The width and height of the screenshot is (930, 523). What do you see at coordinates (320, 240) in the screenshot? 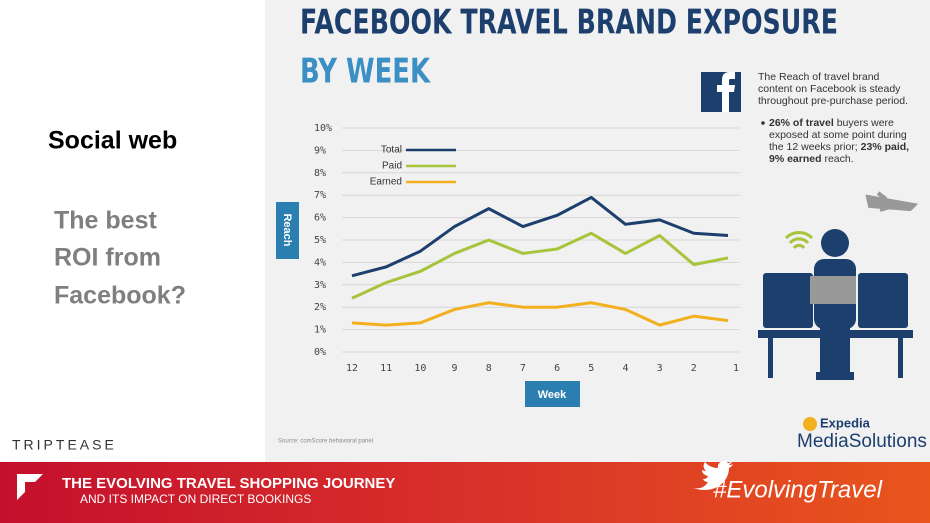
I see `y-tick-label: 5%` at bounding box center [320, 240].